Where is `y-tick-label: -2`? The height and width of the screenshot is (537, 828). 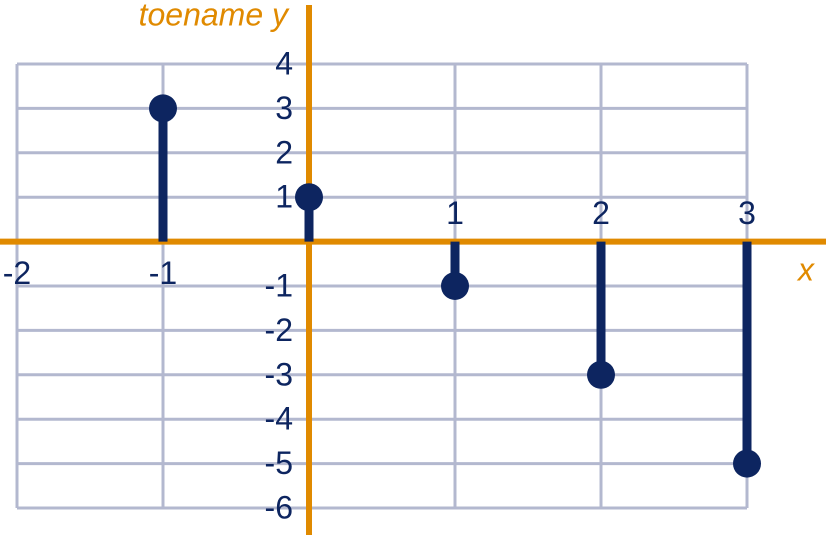 y-tick-label: -2 is located at coordinates (279, 330).